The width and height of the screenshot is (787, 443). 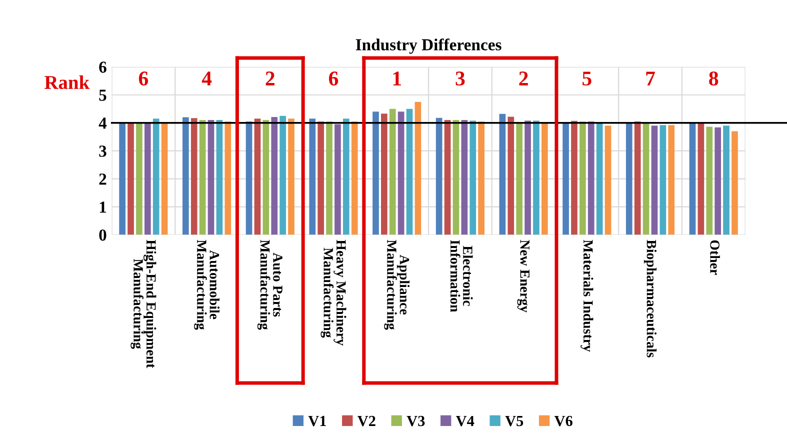 What do you see at coordinates (460, 79) in the screenshot?
I see `annotation: 3` at bounding box center [460, 79].